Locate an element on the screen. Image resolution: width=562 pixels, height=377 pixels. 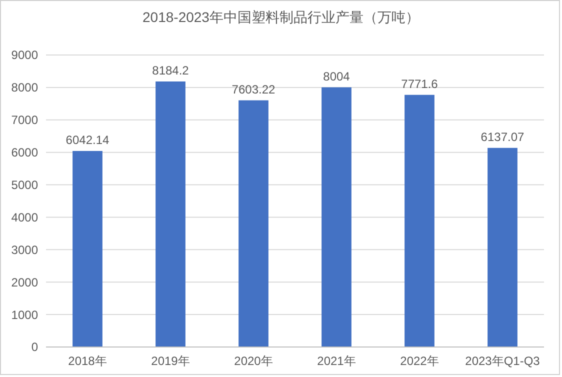
data-label: 7603.22 is located at coordinates (254, 89).